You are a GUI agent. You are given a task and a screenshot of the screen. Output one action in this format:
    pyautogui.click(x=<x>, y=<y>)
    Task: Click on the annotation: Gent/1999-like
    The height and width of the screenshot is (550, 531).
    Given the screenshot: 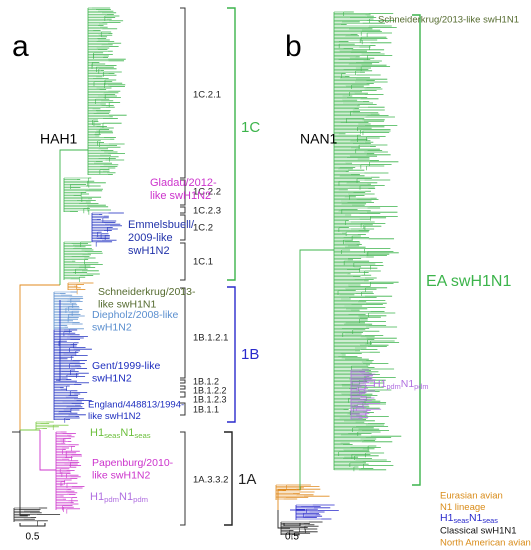 What is the action you would take?
    pyautogui.click(x=126, y=366)
    